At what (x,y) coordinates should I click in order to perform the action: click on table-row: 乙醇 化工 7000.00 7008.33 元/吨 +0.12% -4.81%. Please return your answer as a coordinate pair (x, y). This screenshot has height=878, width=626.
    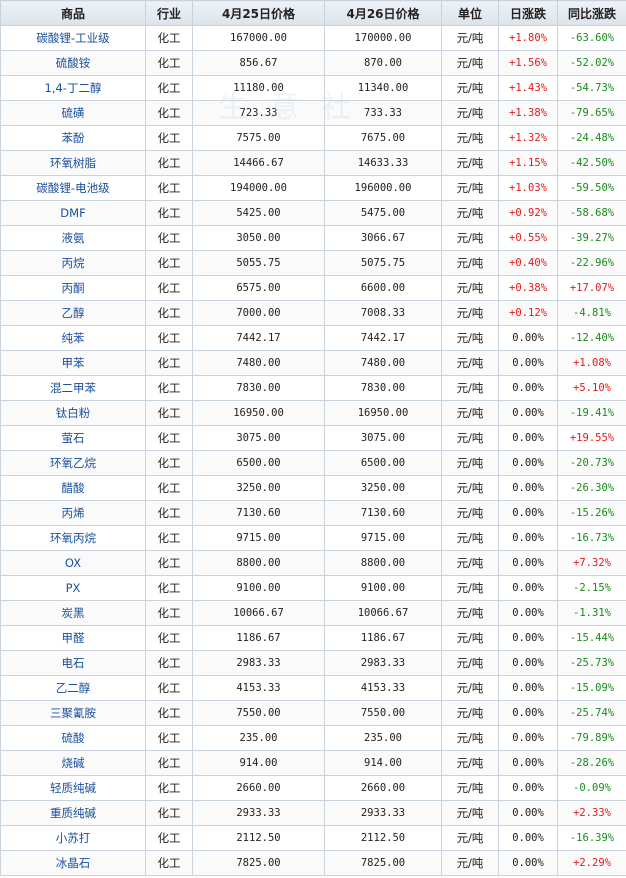
    Looking at the image, I should click on (313, 313).